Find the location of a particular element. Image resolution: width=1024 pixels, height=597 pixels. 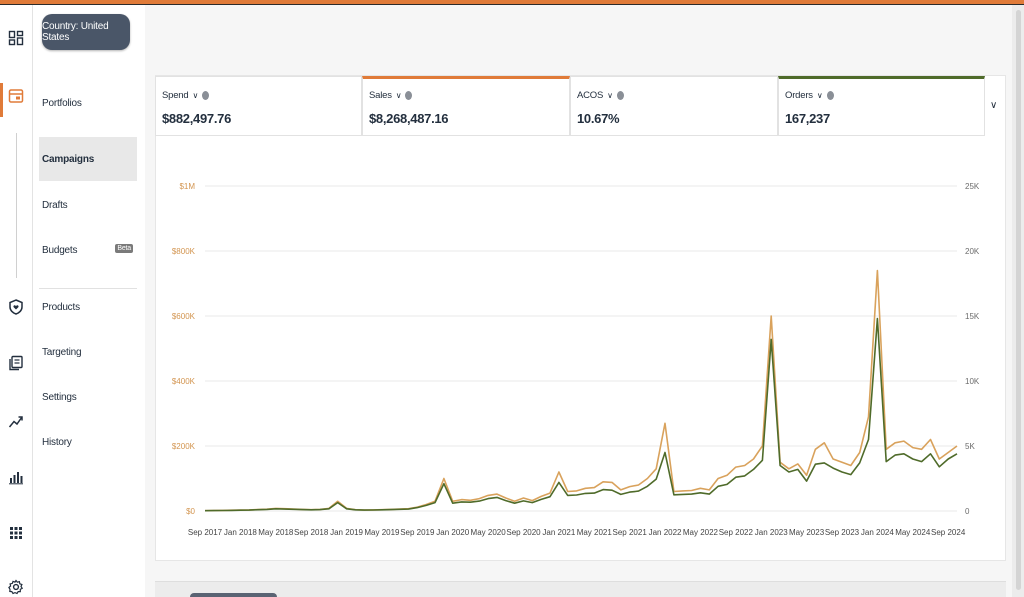

x-tick-label: May 2020 is located at coordinates (489, 532).